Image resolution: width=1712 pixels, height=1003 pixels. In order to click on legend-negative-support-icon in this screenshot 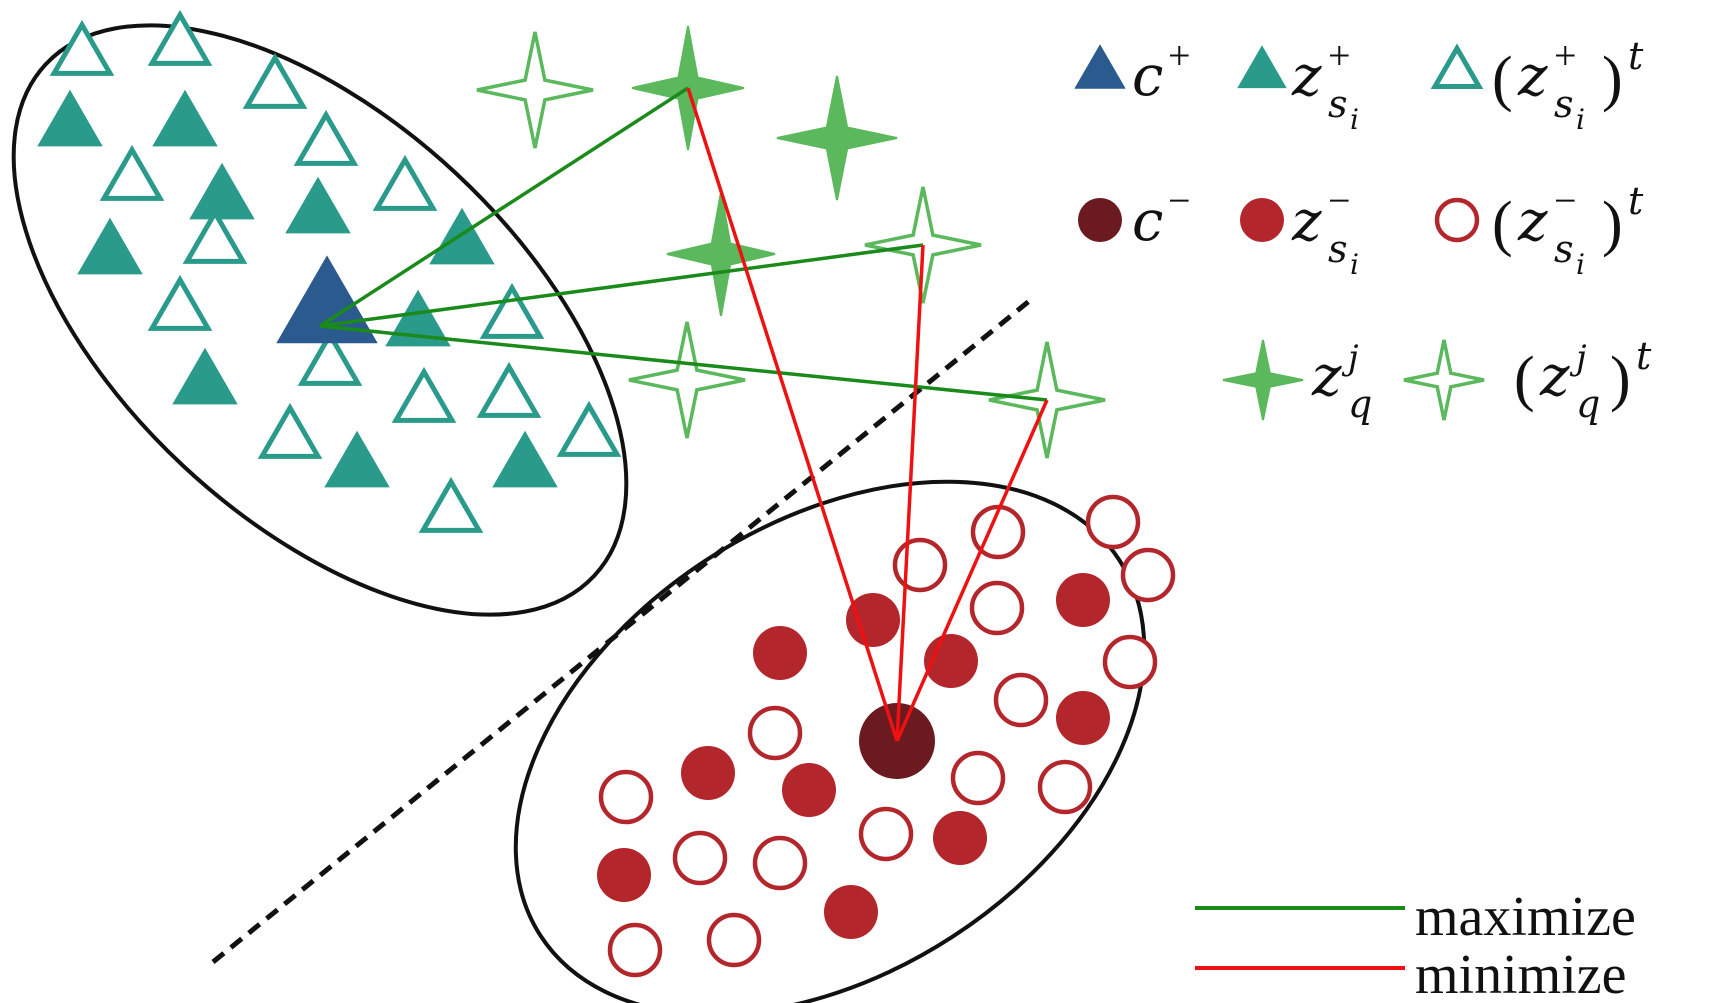, I will do `click(1262, 220)`.